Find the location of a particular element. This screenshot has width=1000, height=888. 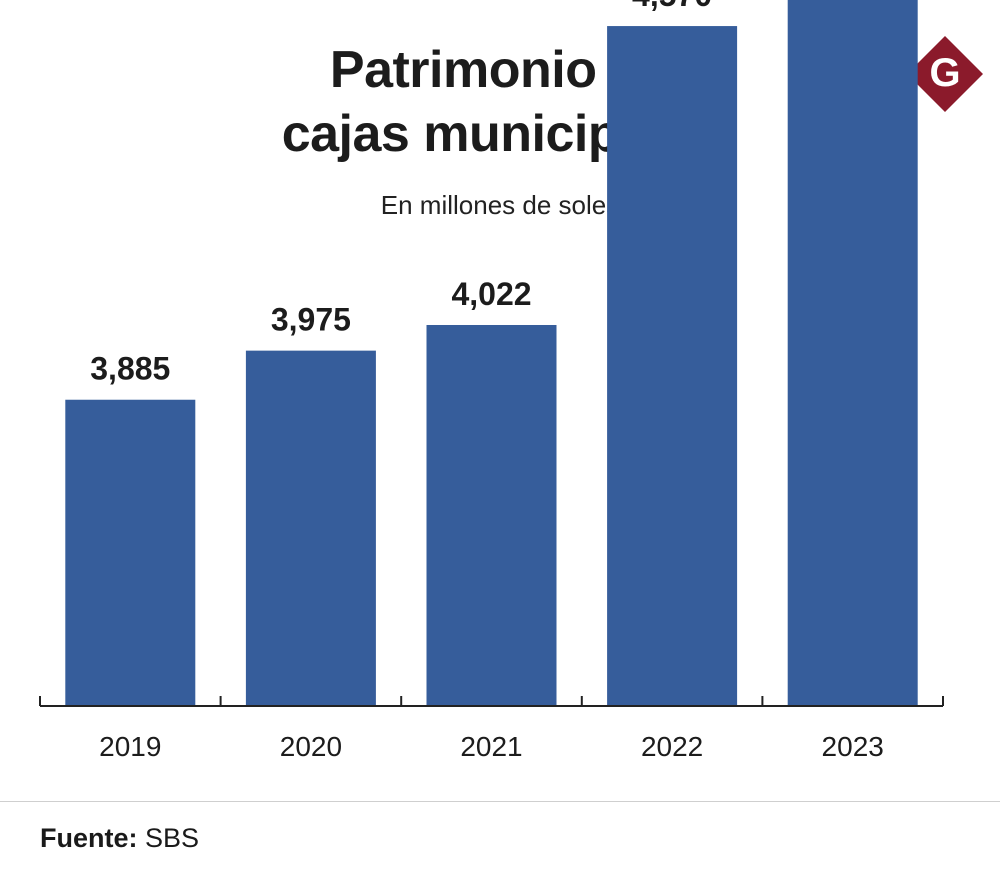

logo-letter: G is located at coordinates (944, 73).